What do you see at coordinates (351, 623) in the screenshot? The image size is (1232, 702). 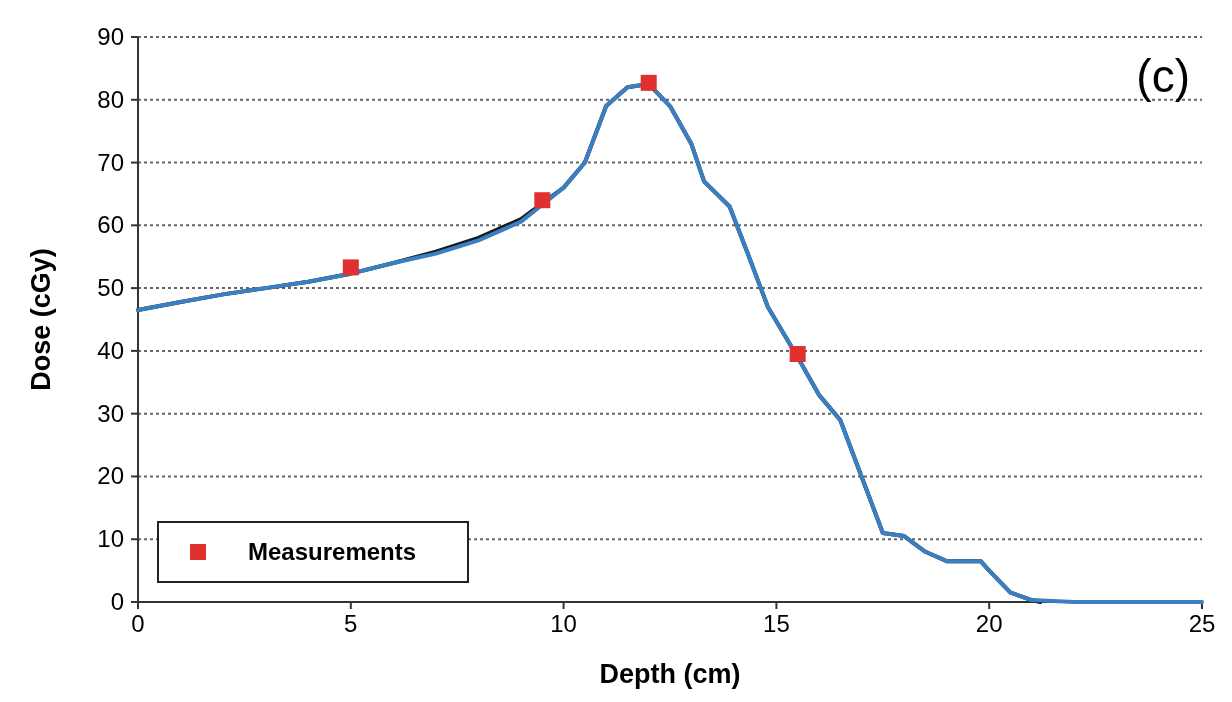 I see `x-tick-label: 5` at bounding box center [351, 623].